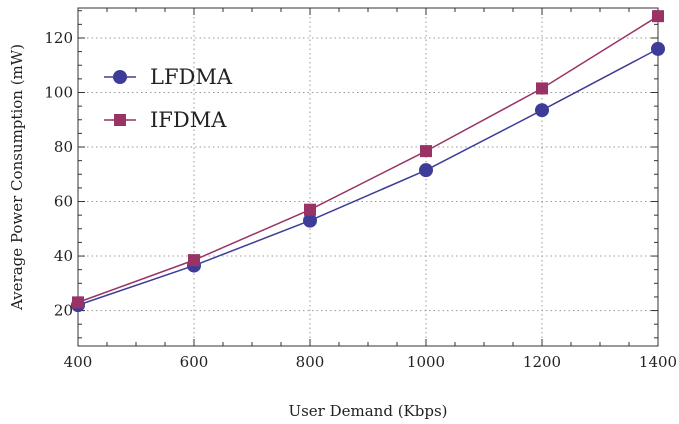  I want to click on legend-item-lfdma: LFDMA, so click(168, 77).